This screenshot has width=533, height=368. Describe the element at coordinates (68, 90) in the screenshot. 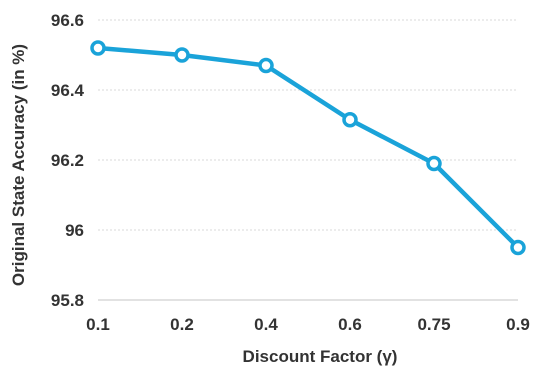

I see `y-tick-label: 96.4` at that location.